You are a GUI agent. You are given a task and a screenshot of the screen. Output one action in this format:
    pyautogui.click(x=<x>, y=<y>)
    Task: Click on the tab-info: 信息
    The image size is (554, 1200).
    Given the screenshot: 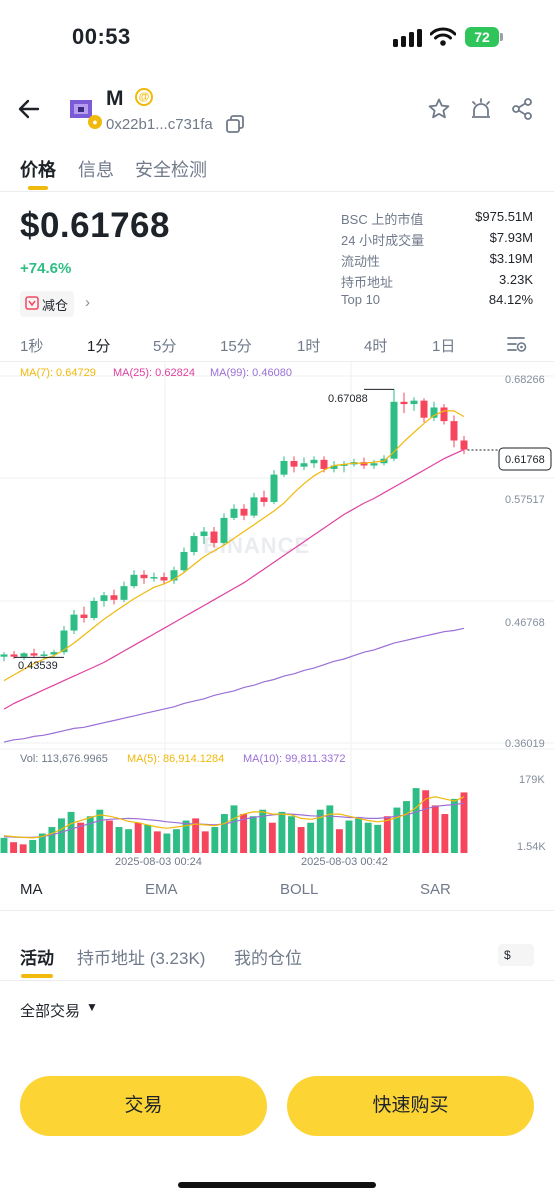 What is the action you would take?
    pyautogui.click(x=96, y=170)
    